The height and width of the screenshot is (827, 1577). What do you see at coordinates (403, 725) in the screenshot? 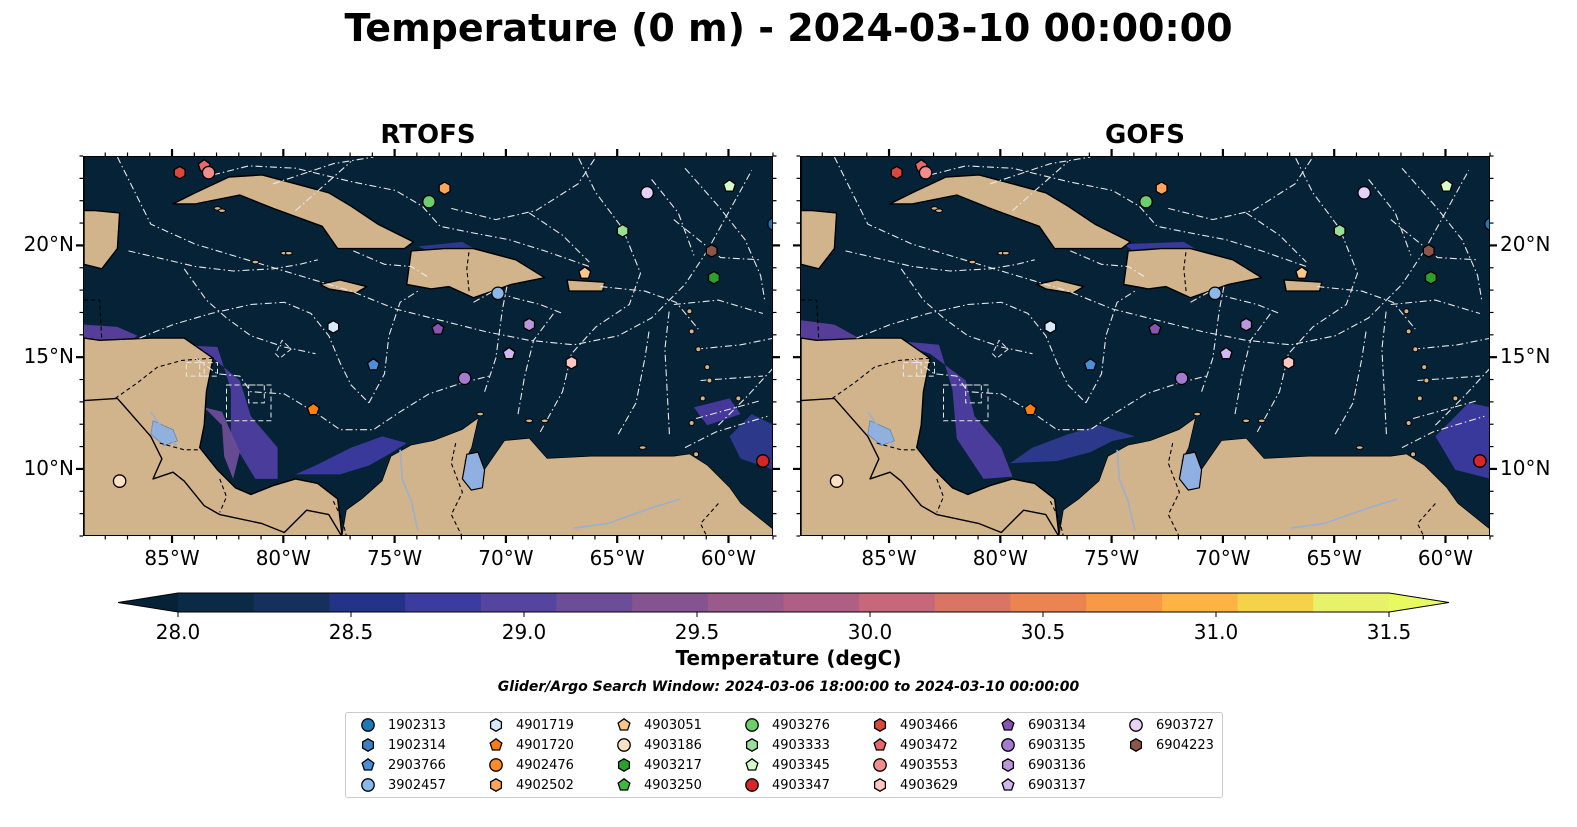
I see `legend-item-1902313: 1902313` at bounding box center [403, 725].